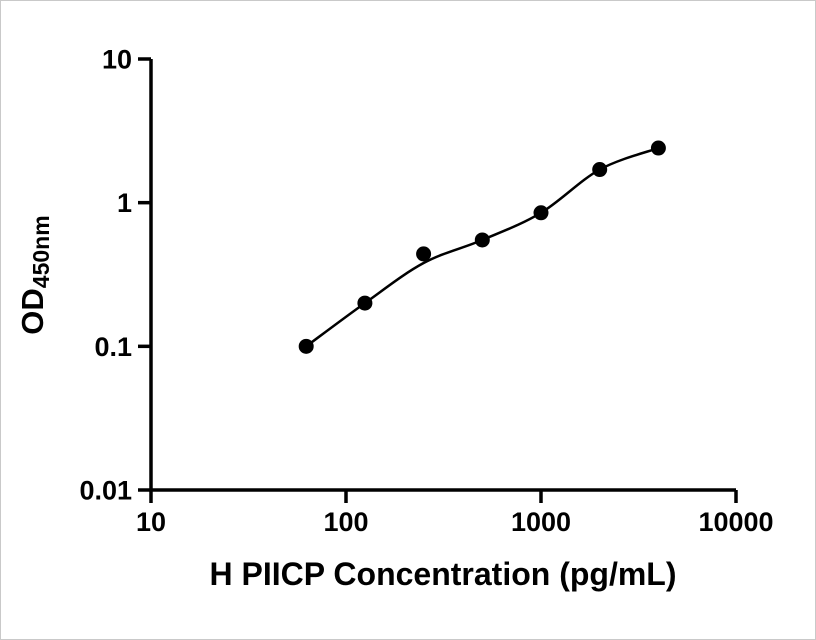 The width and height of the screenshot is (816, 640). I want to click on y-tick-label: 1, so click(124, 203).